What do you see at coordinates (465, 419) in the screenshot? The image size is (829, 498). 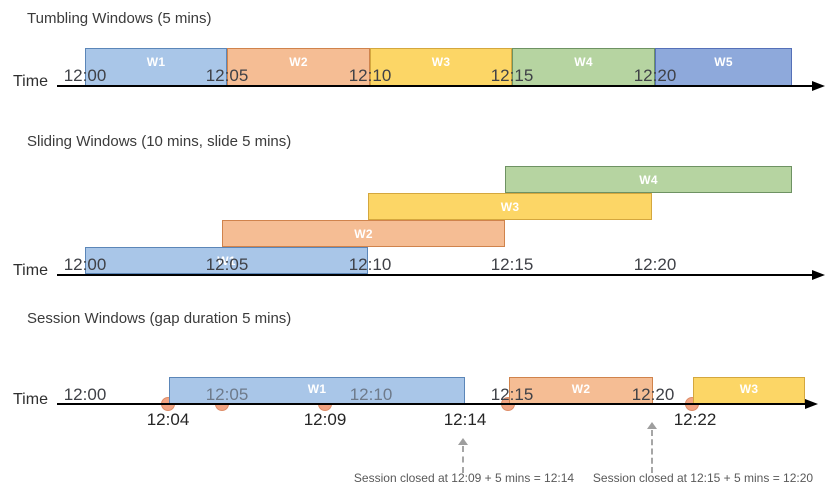 I see `event-time-label: 12:14` at bounding box center [465, 419].